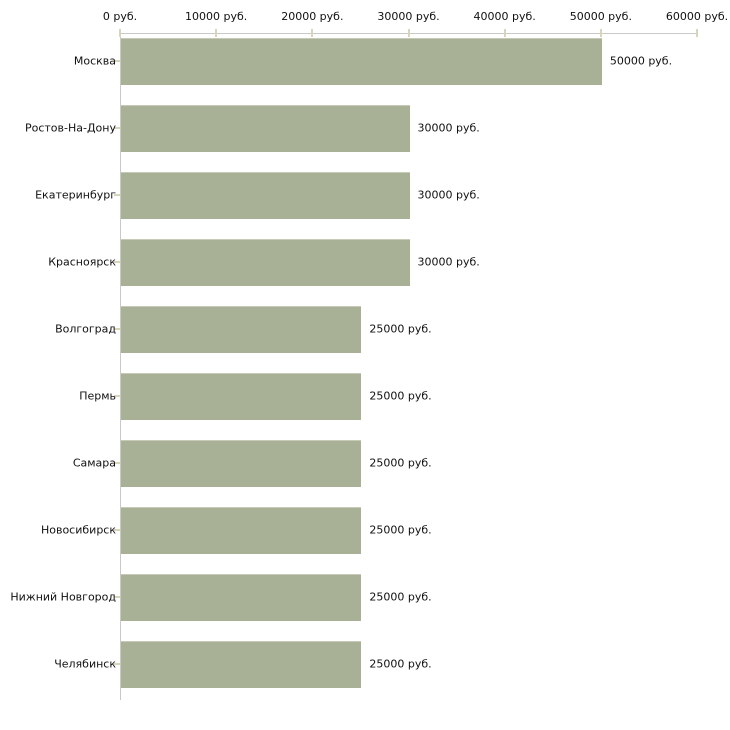 The width and height of the screenshot is (730, 730). I want to click on category-label: Ростов-На-Дону, so click(70, 128).